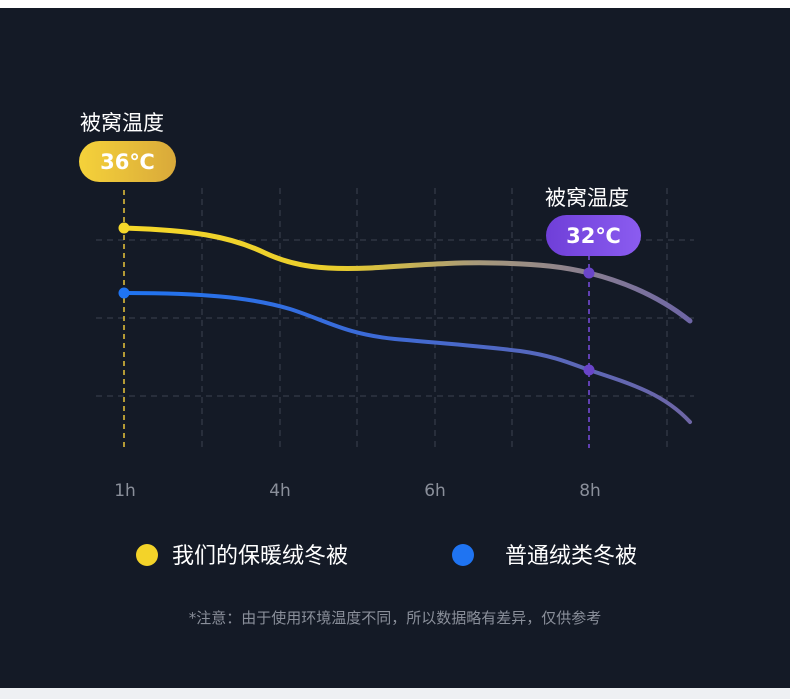 The height and width of the screenshot is (699, 790). What do you see at coordinates (435, 491) in the screenshot?
I see `x-tick-label: 6h` at bounding box center [435, 491].